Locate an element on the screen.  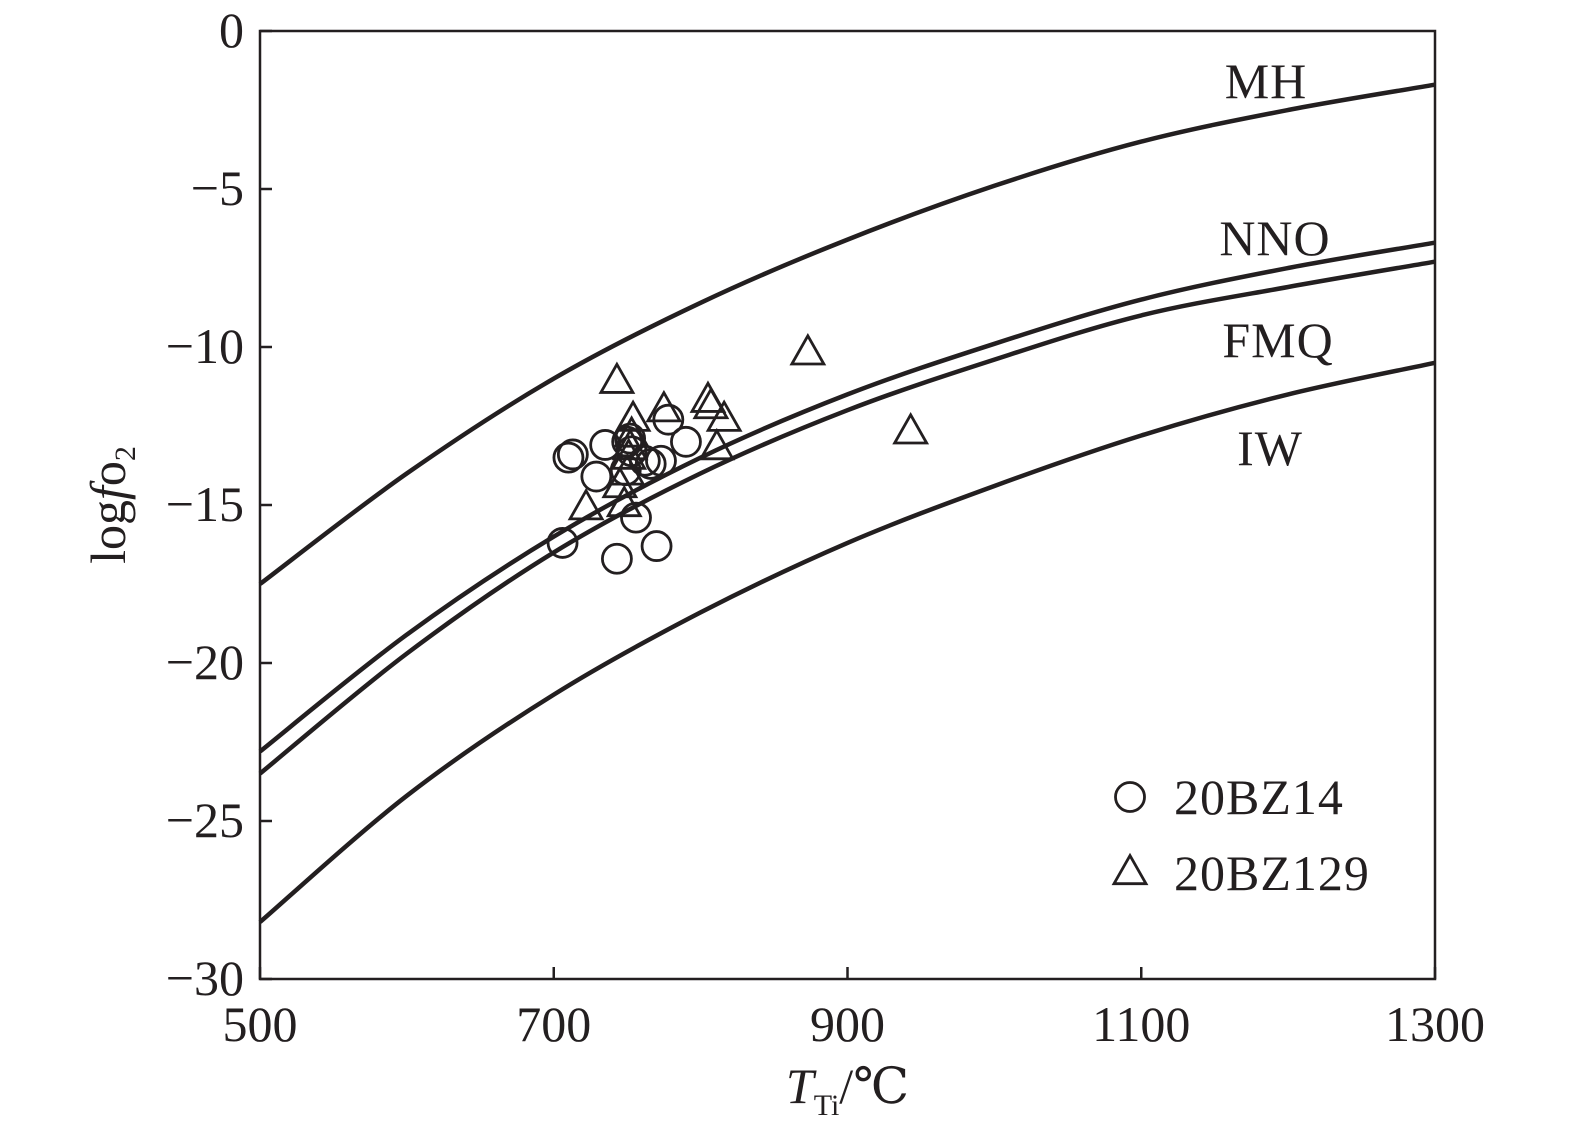
y-tick-label: −15 is located at coordinates (205, 504).